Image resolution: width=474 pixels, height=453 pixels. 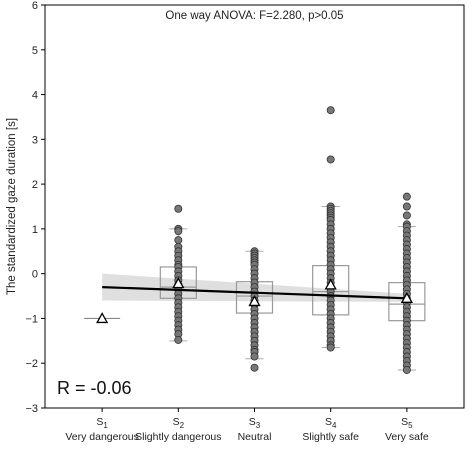 I want to click on y-tick-label: 6, so click(x=35, y=6).